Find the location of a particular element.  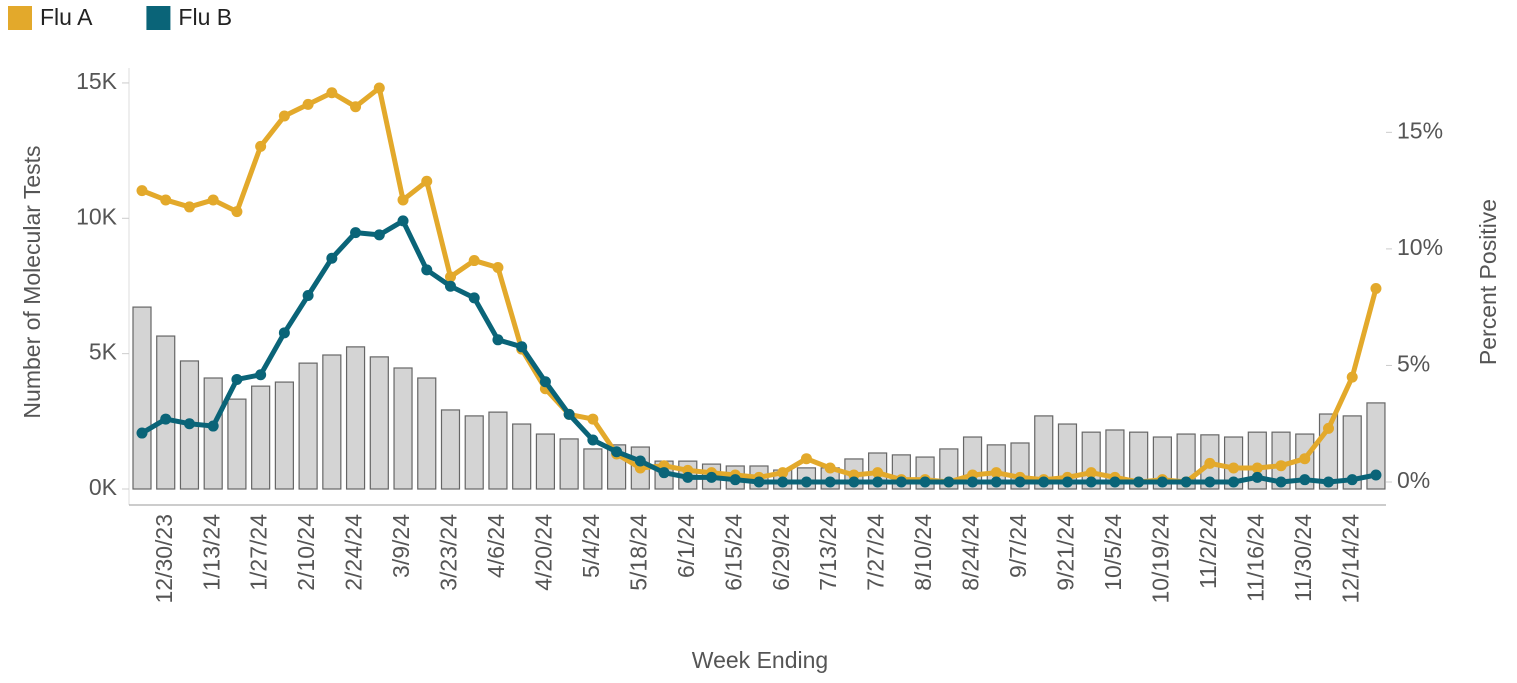

y-tick-label: 10K is located at coordinates (97, 216).